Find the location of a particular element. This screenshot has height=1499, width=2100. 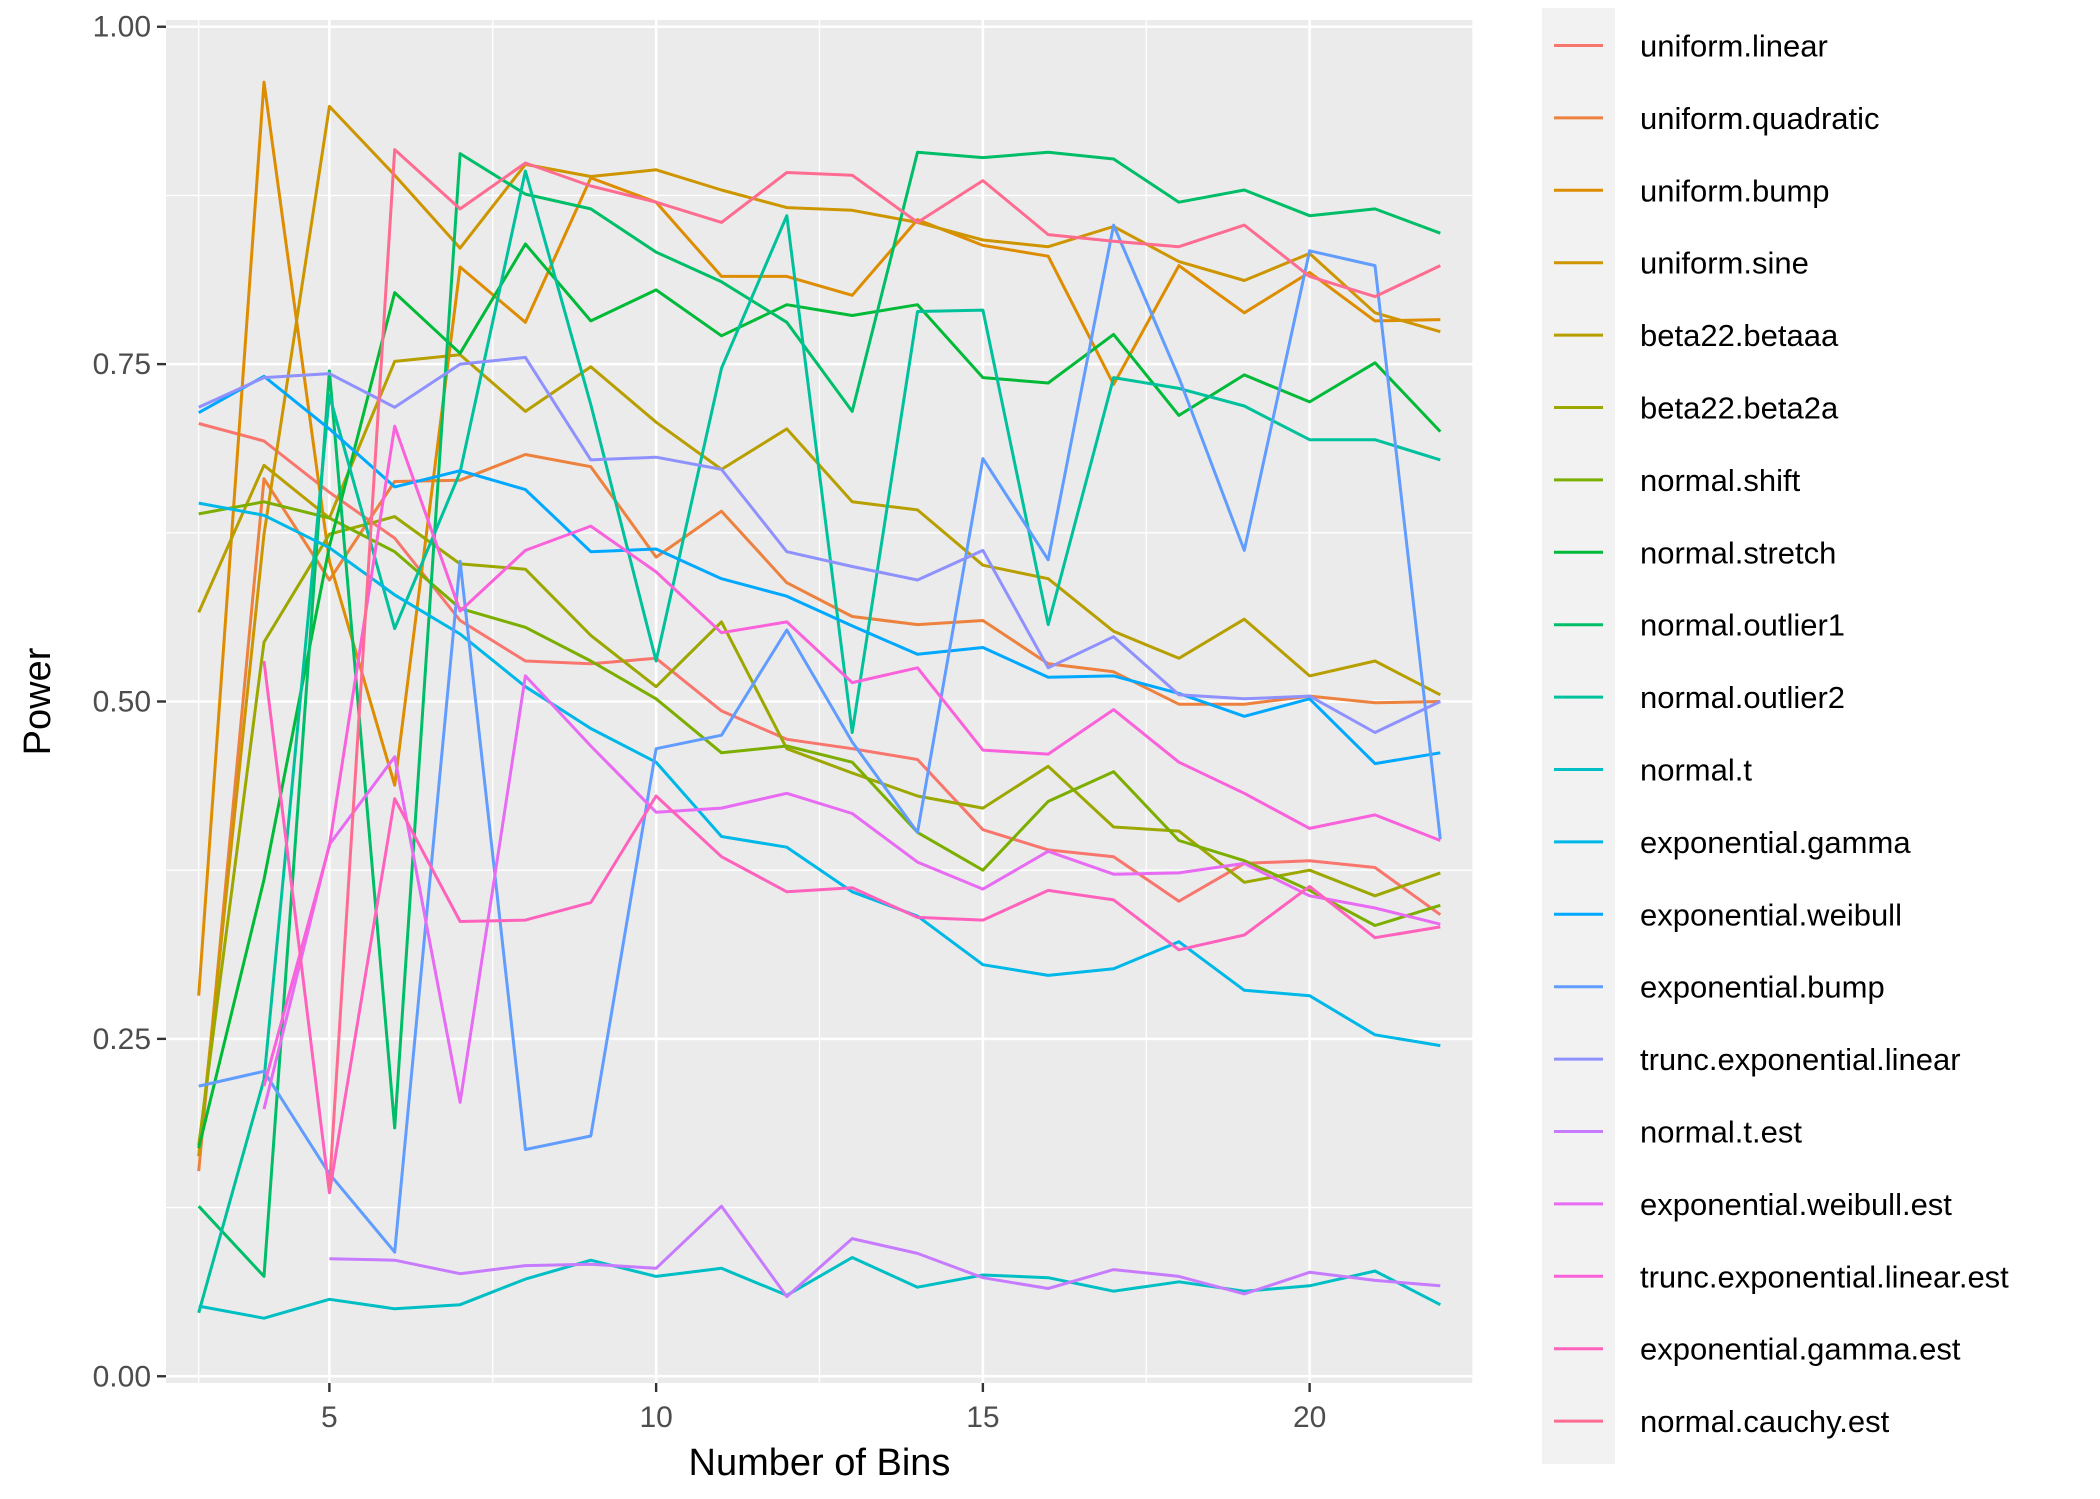

legend-item: normal.cauchy.est is located at coordinates (1722, 1421).